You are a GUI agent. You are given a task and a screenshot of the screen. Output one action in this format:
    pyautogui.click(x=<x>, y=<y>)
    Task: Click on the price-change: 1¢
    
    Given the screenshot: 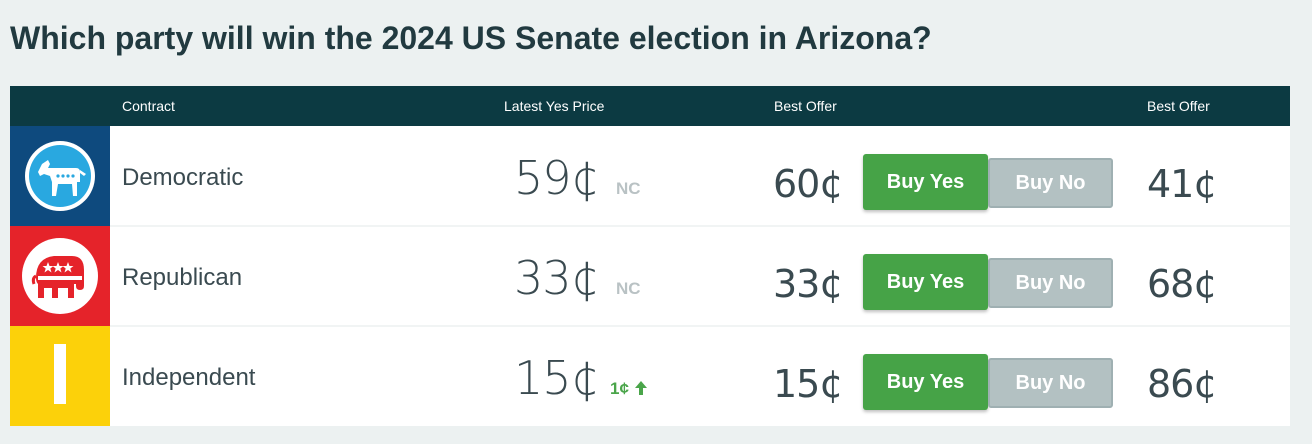 What is the action you would take?
    pyautogui.click(x=629, y=389)
    